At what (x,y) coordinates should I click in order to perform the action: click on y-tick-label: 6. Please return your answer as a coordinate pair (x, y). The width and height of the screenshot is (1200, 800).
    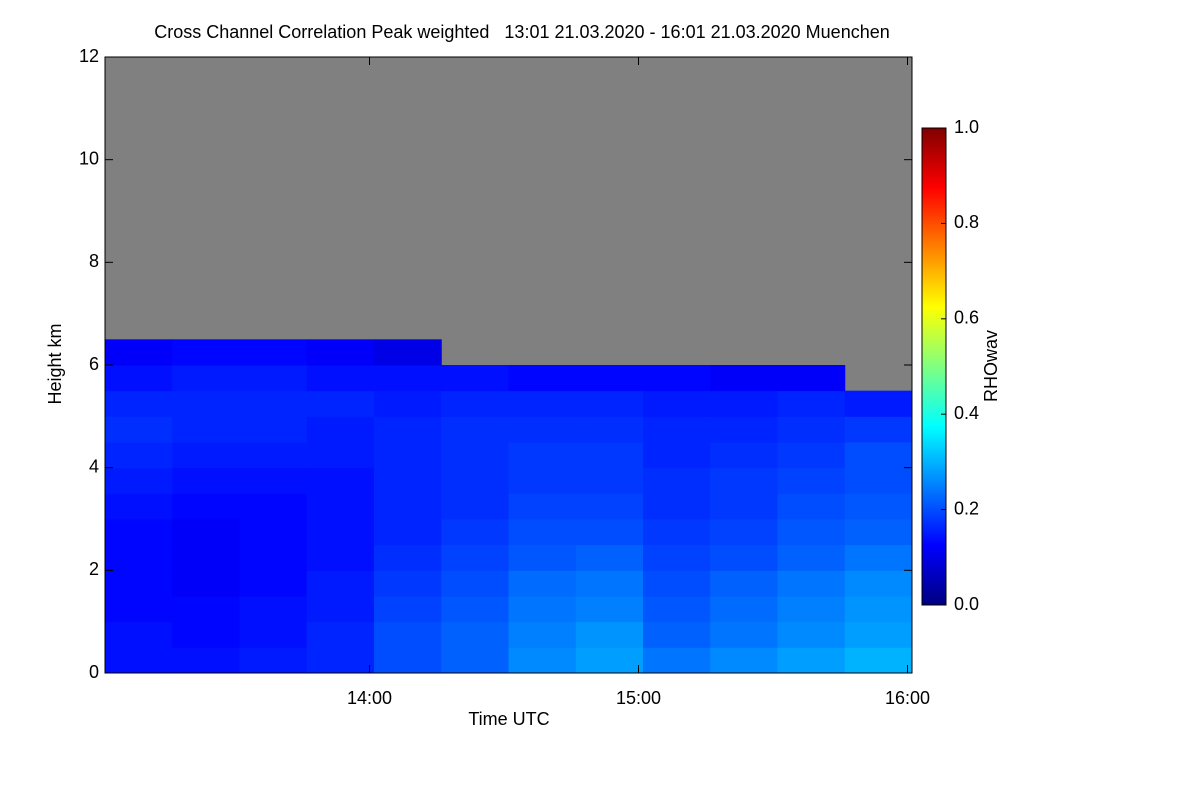
    Looking at the image, I should click on (94, 364).